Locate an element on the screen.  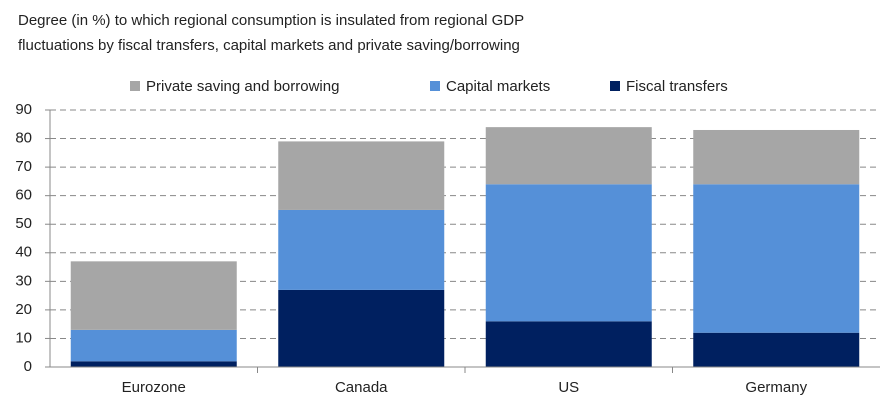
y-tick-label: 30 is located at coordinates (23, 280).